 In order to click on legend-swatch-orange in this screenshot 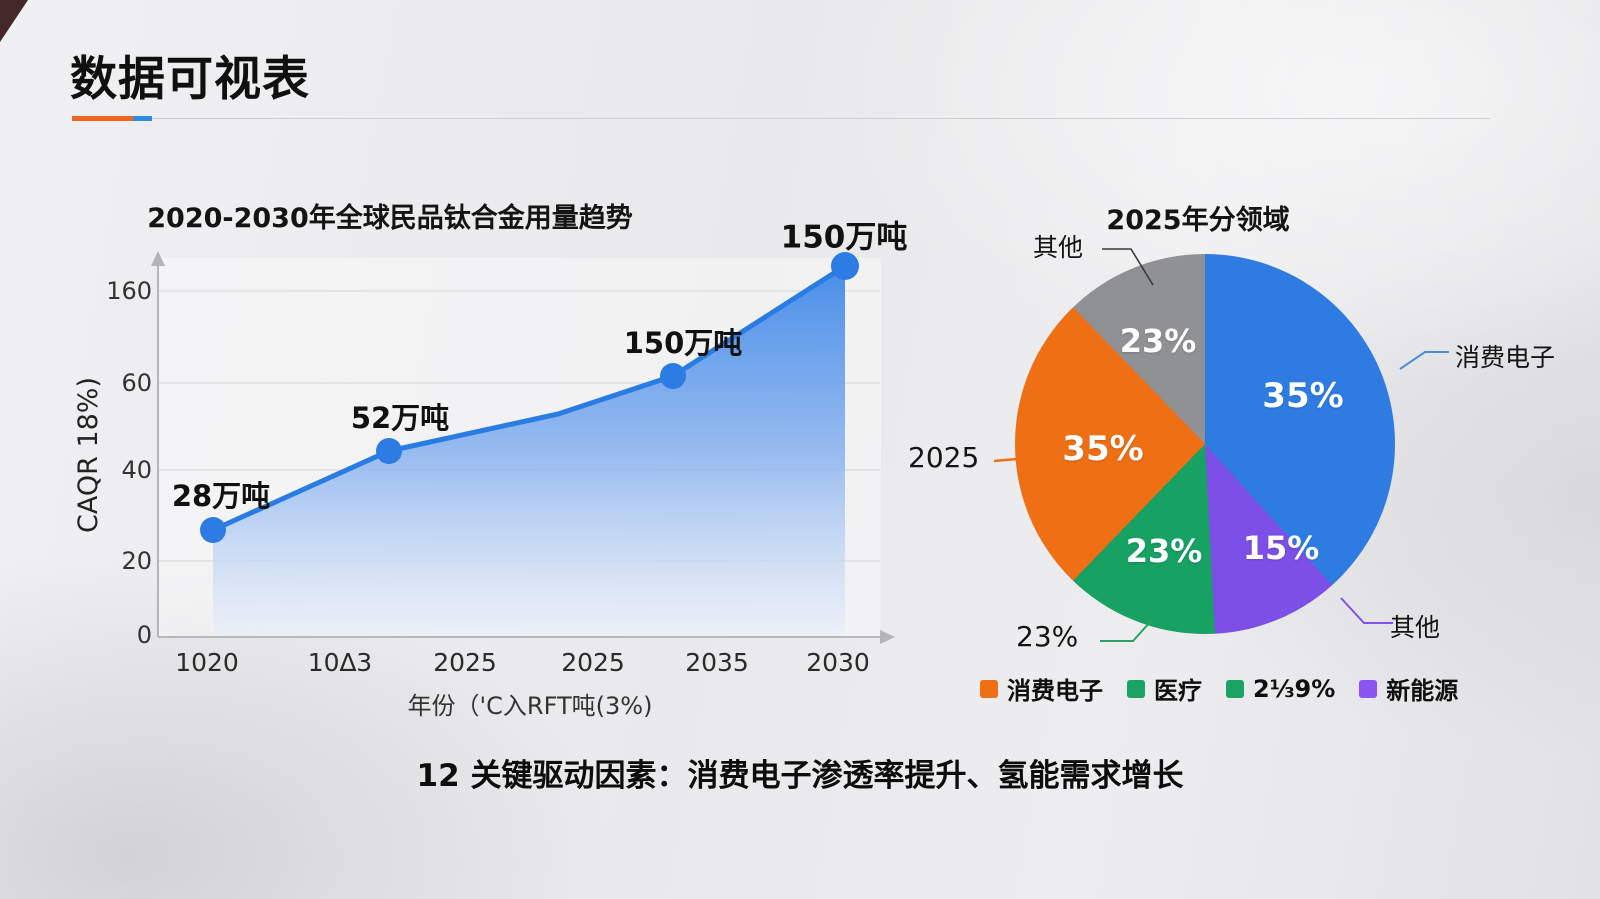, I will do `click(989, 688)`.